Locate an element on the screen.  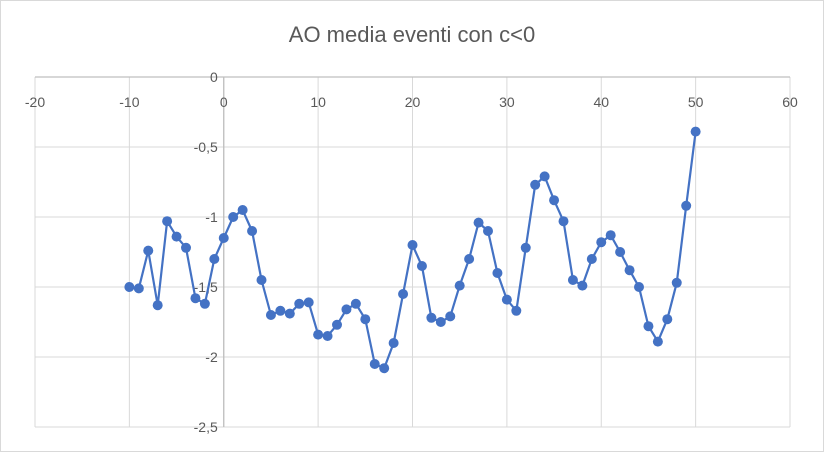
y-tick-label: -1,5 is located at coordinates (206, 287).